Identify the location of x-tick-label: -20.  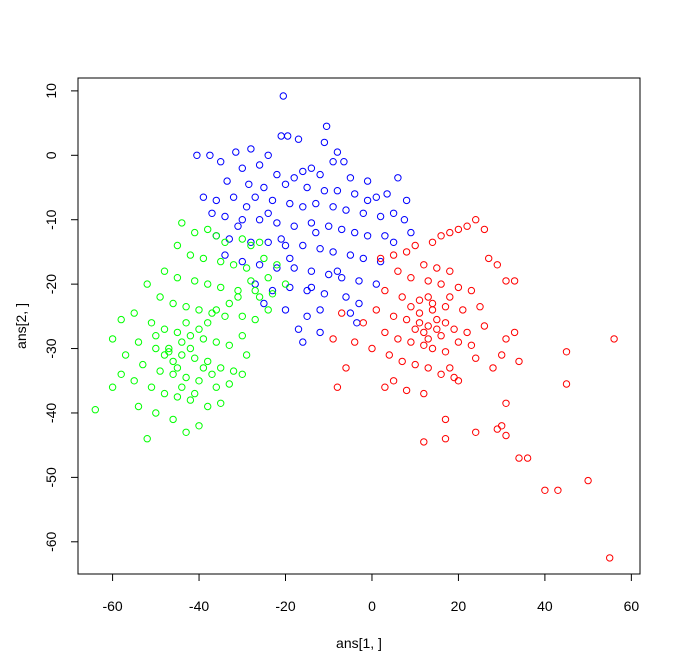
(285, 606).